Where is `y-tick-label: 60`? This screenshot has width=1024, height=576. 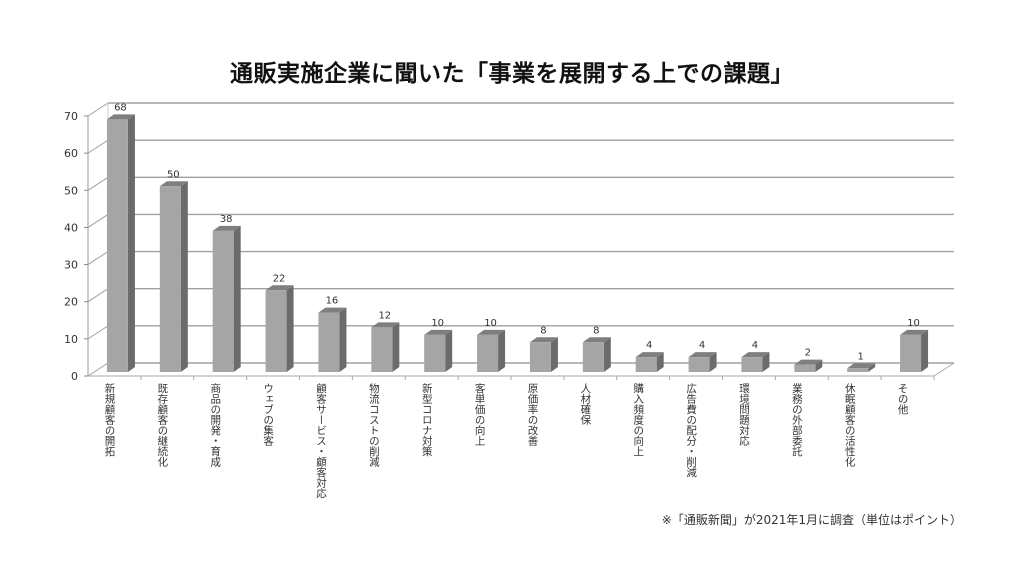
y-tick-label: 60 is located at coordinates (71, 153).